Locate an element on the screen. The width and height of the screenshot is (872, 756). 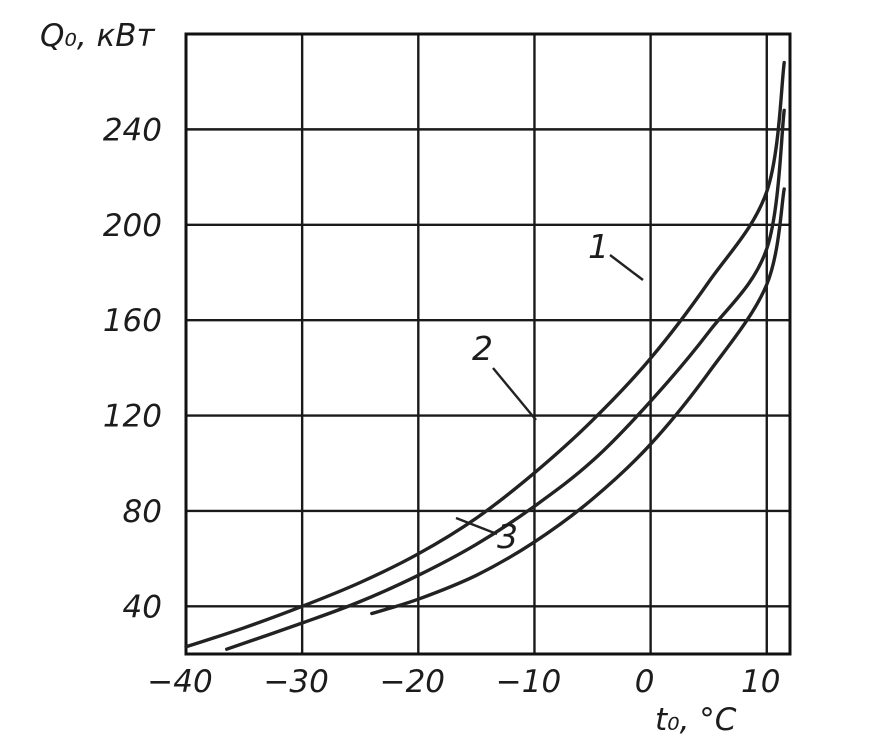
y-tick-label: 160 is located at coordinates (132, 321).